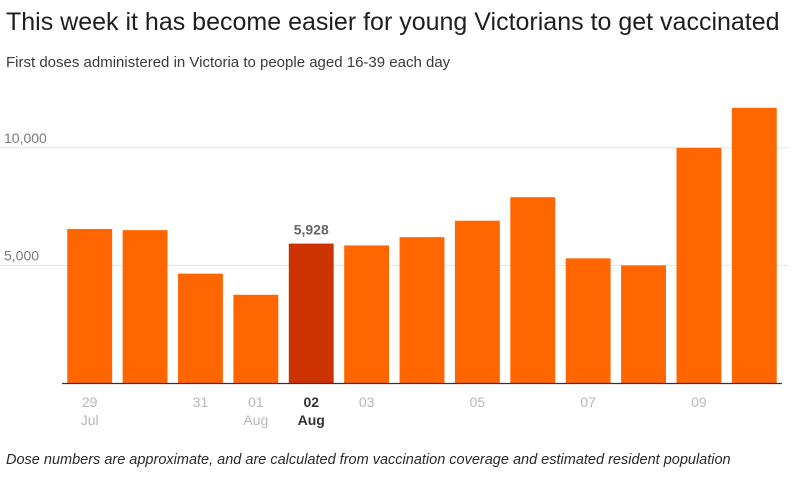 This screenshot has height=492, width=800. I want to click on x-tick-label: 01, so click(256, 402).